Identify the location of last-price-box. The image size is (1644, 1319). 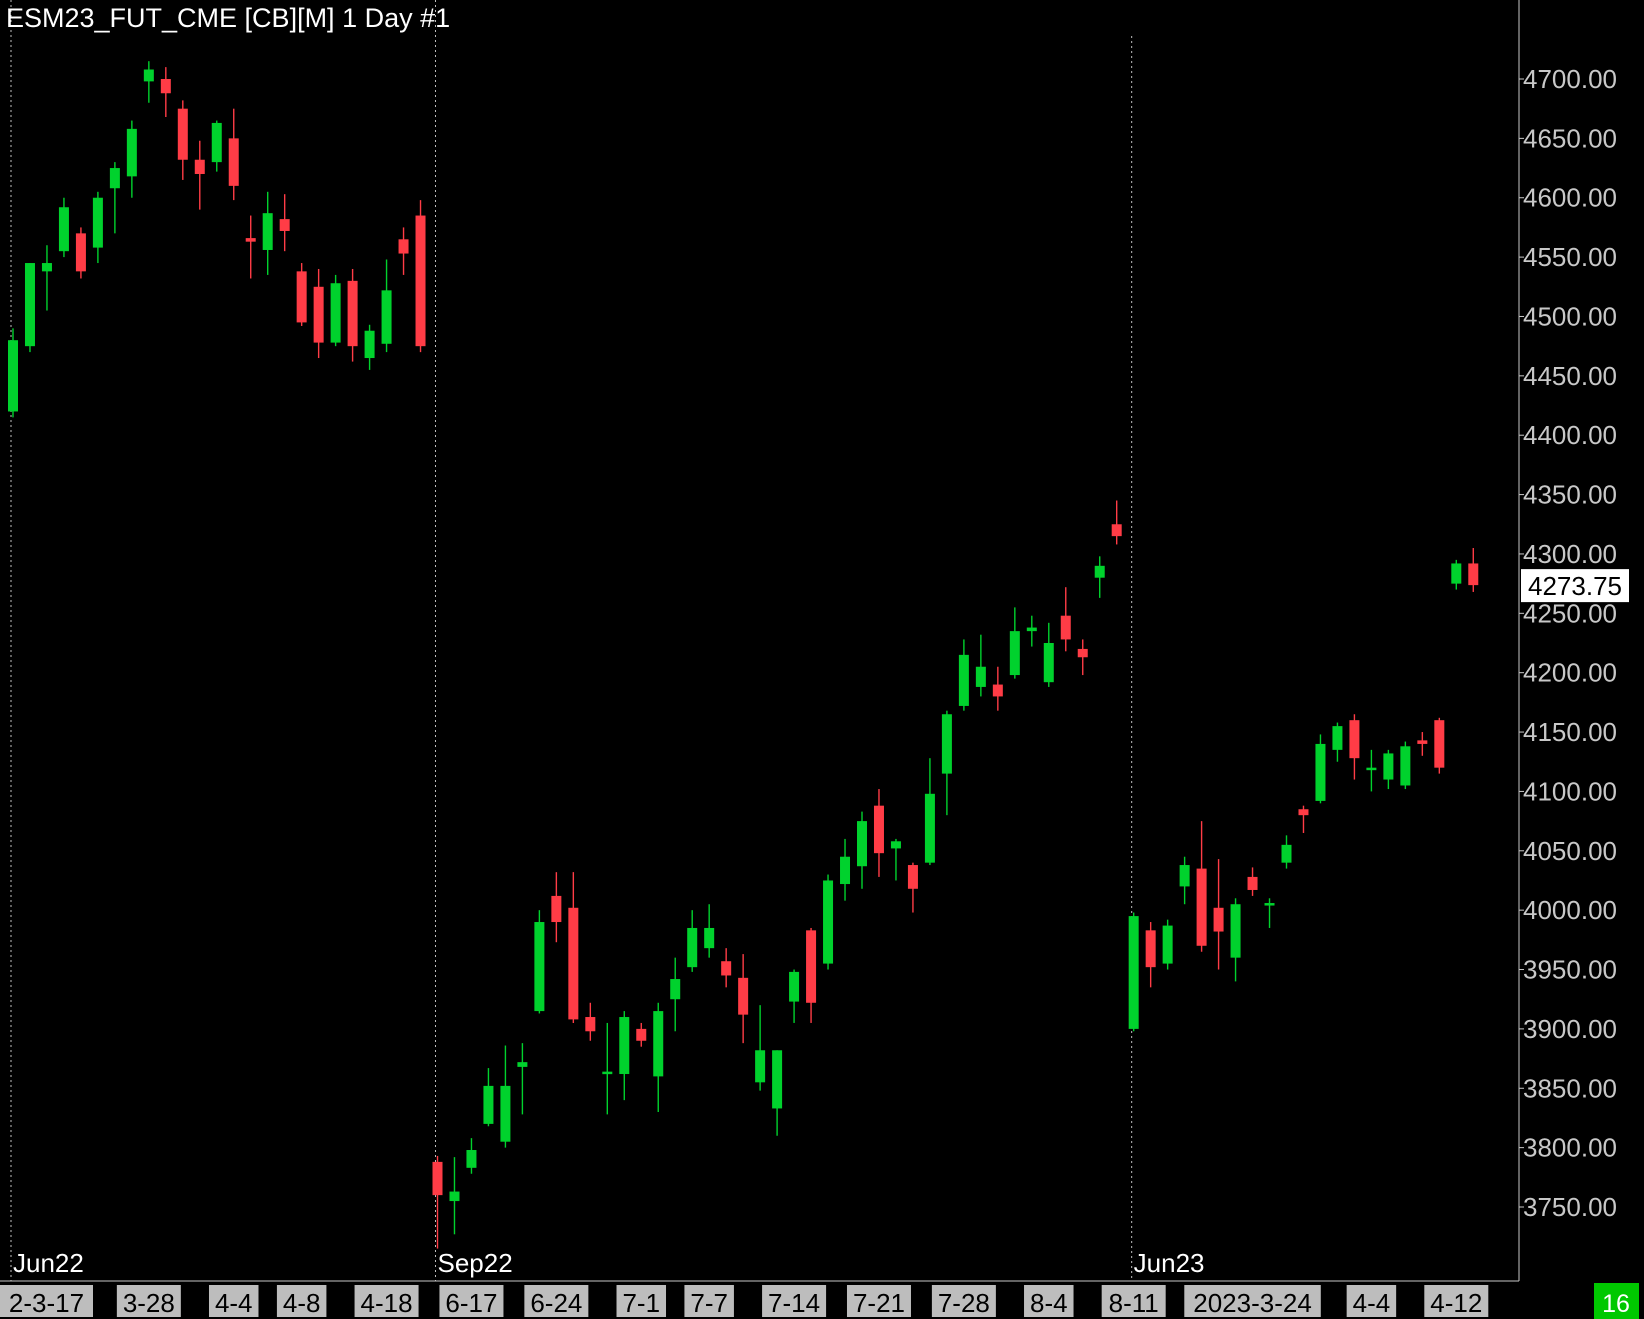
(1575, 586).